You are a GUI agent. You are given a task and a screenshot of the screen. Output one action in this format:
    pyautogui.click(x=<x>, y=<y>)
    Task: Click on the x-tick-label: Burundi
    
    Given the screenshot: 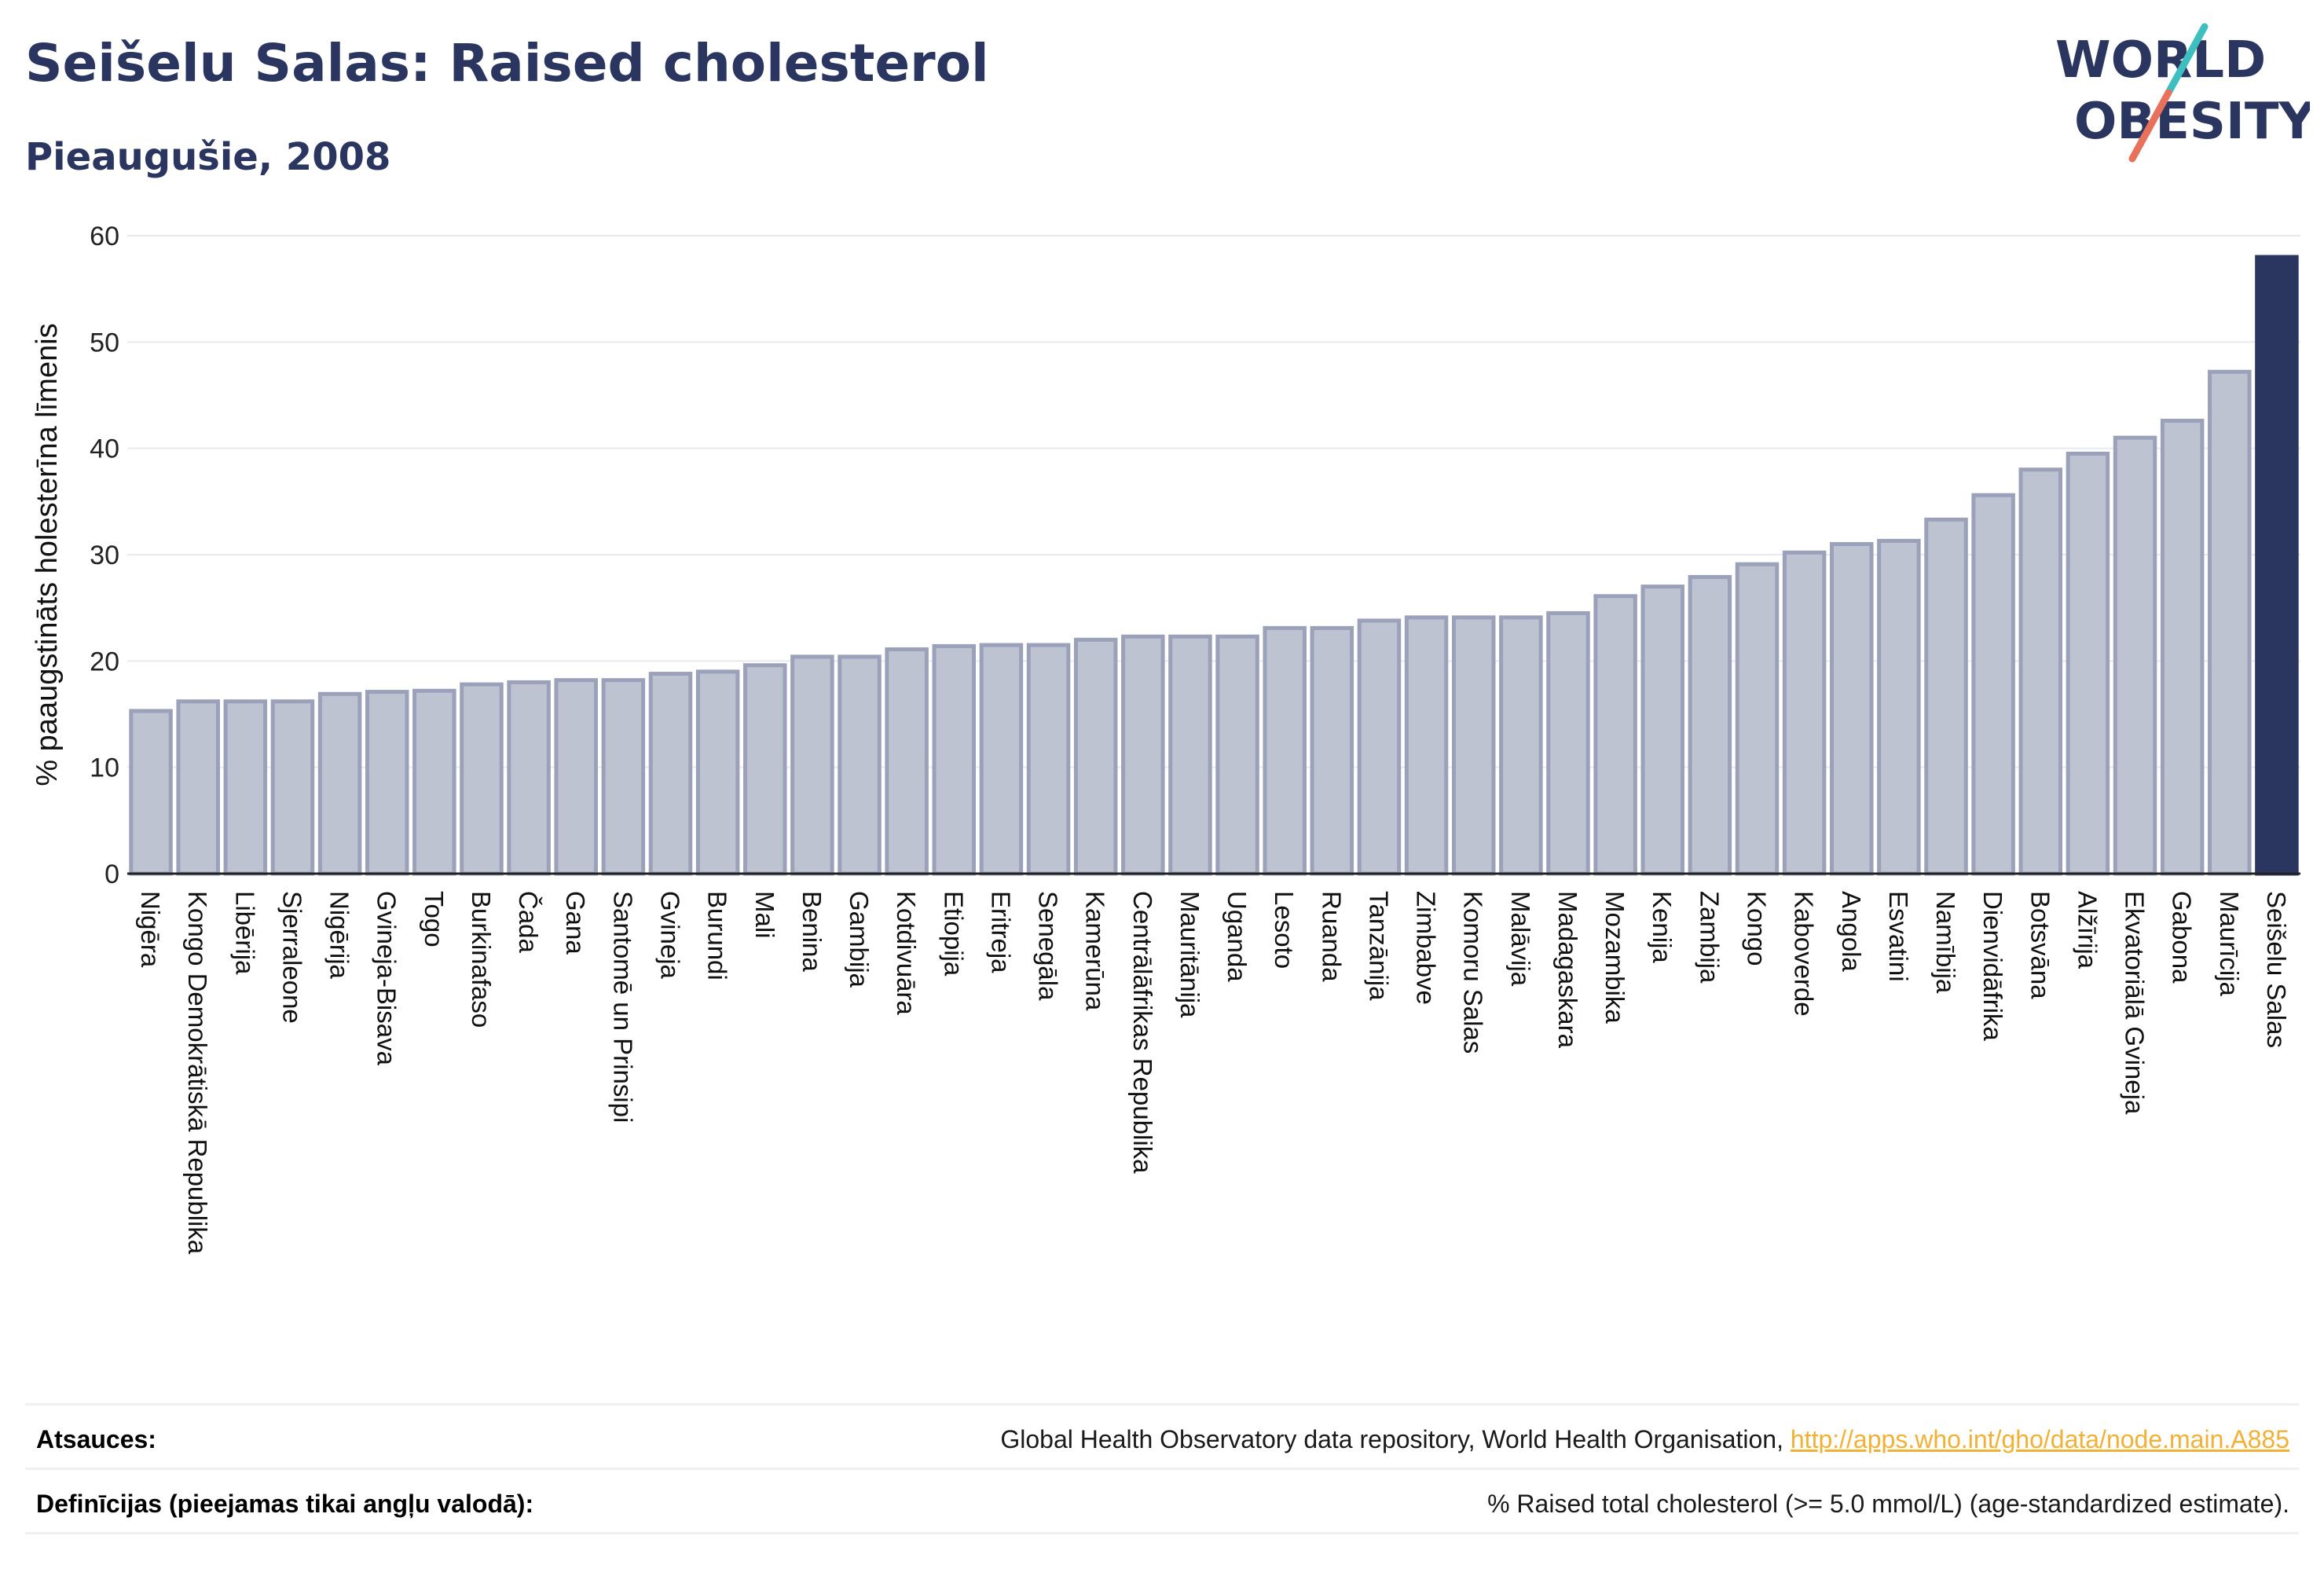 What is the action you would take?
    pyautogui.click(x=717, y=935)
    